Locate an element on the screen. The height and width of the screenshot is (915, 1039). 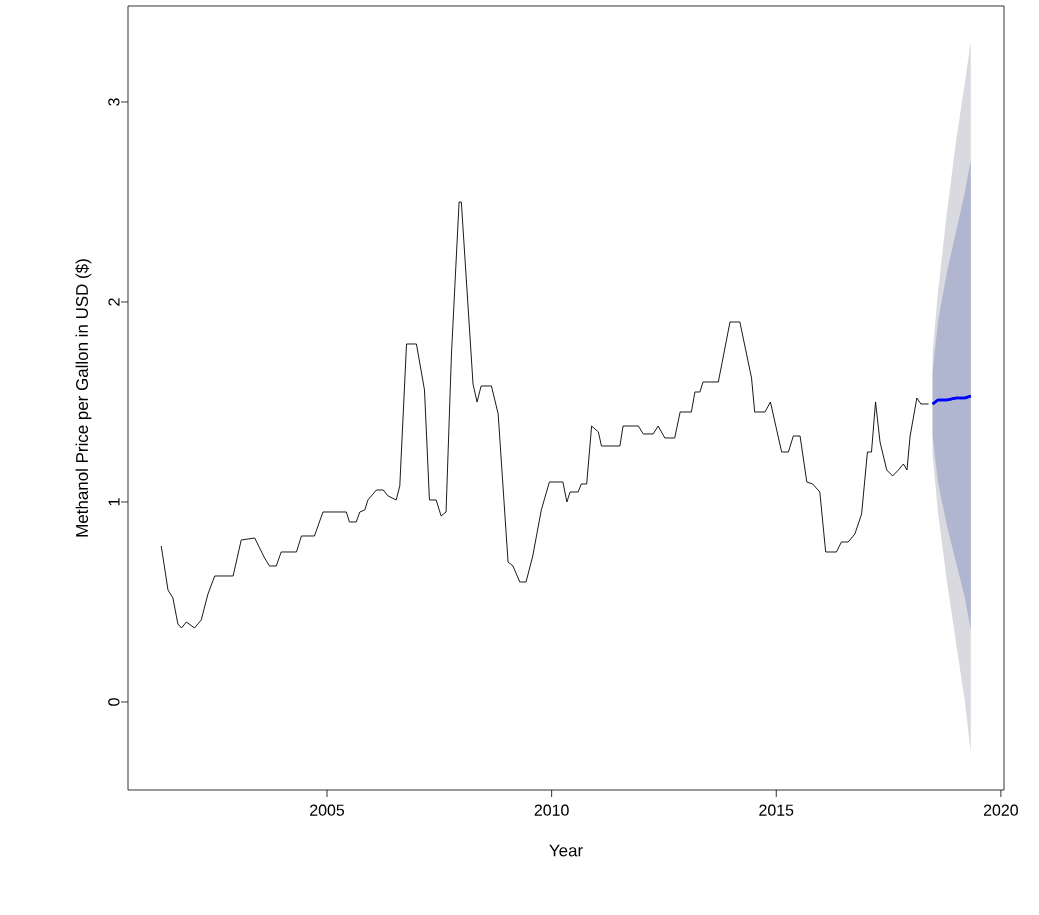
x-tick-label: 2010 is located at coordinates (551, 810).